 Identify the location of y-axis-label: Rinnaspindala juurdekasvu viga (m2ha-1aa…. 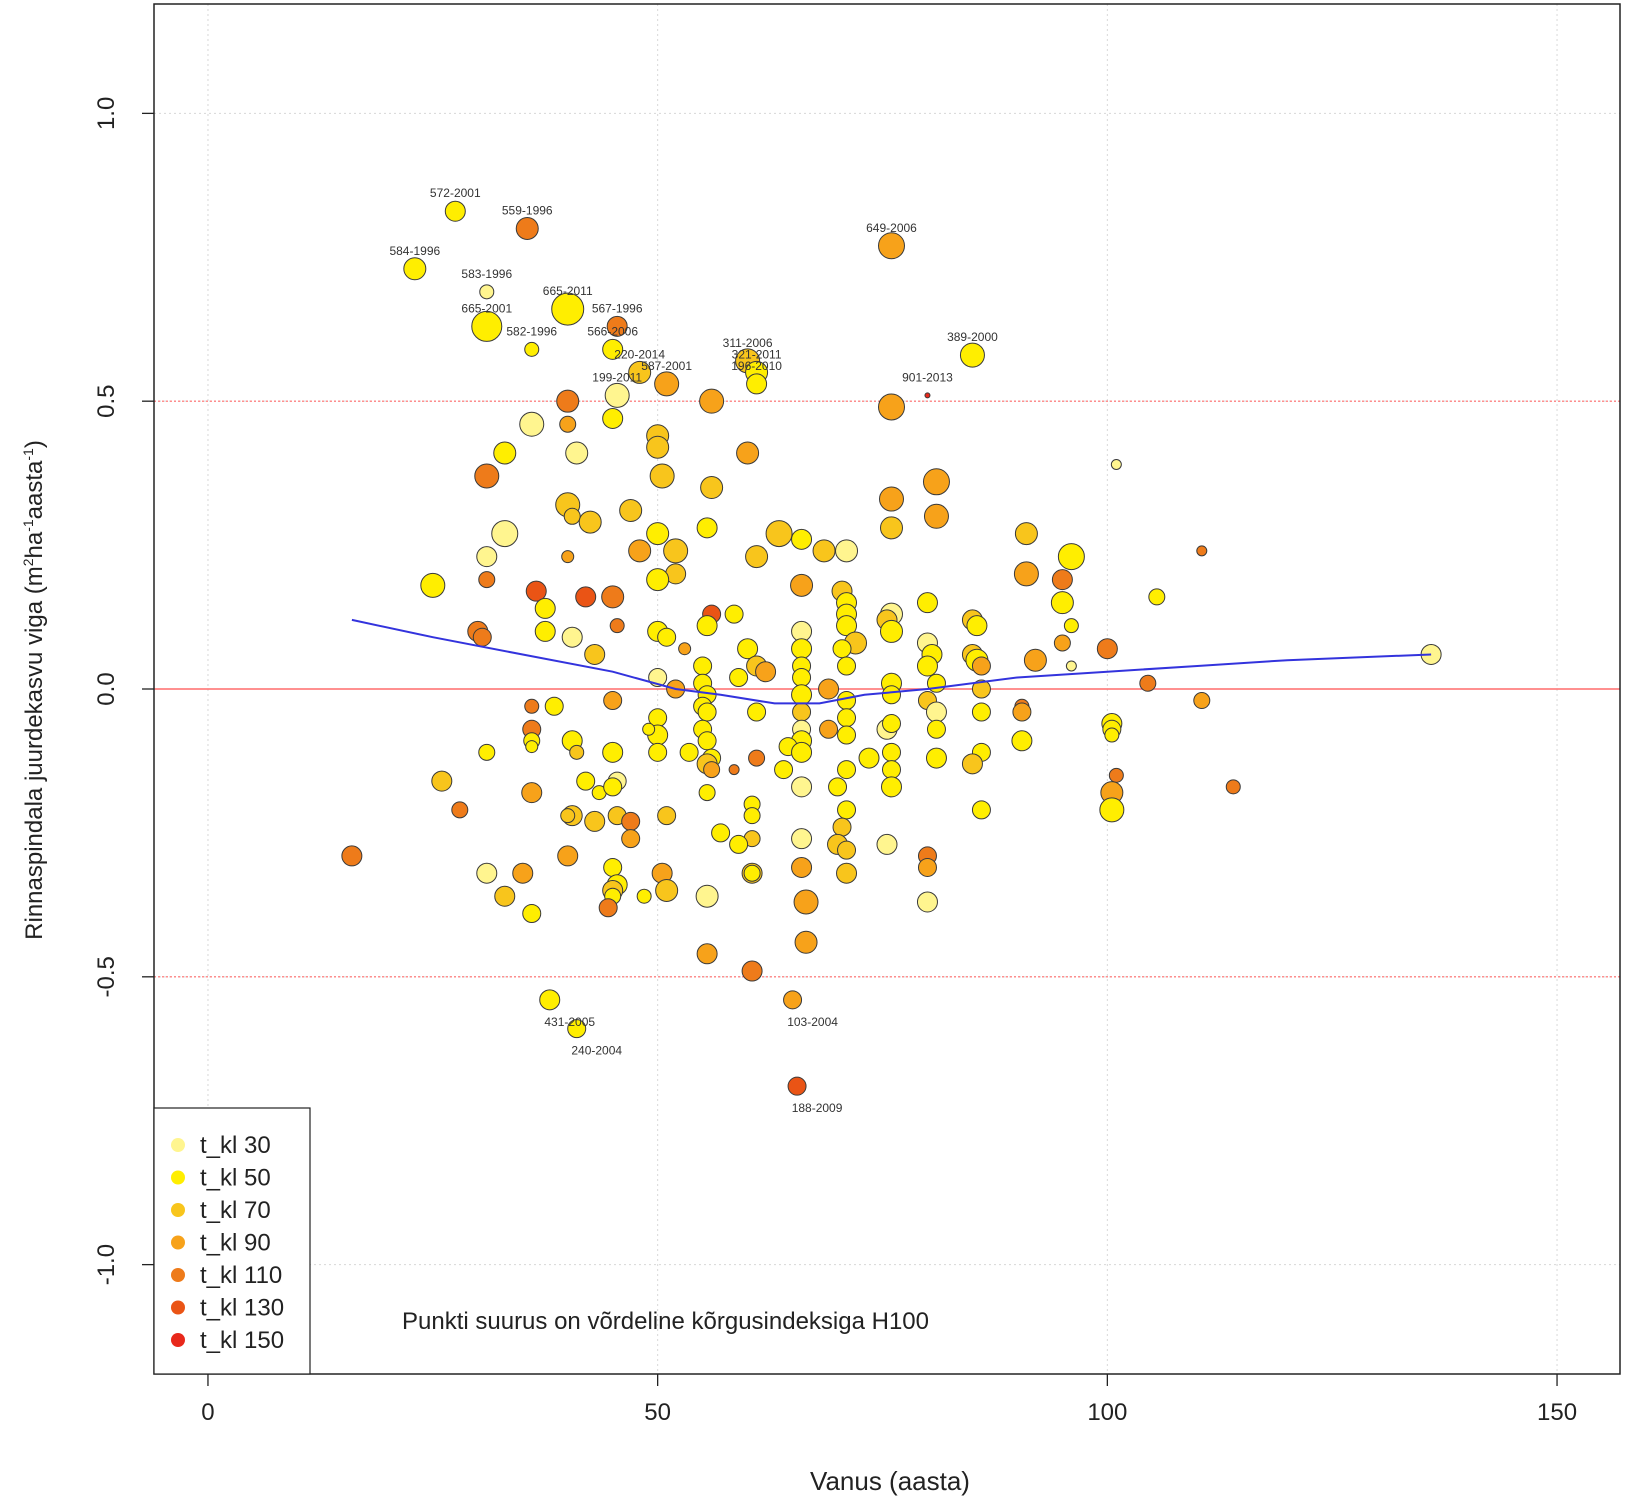
(34, 690).